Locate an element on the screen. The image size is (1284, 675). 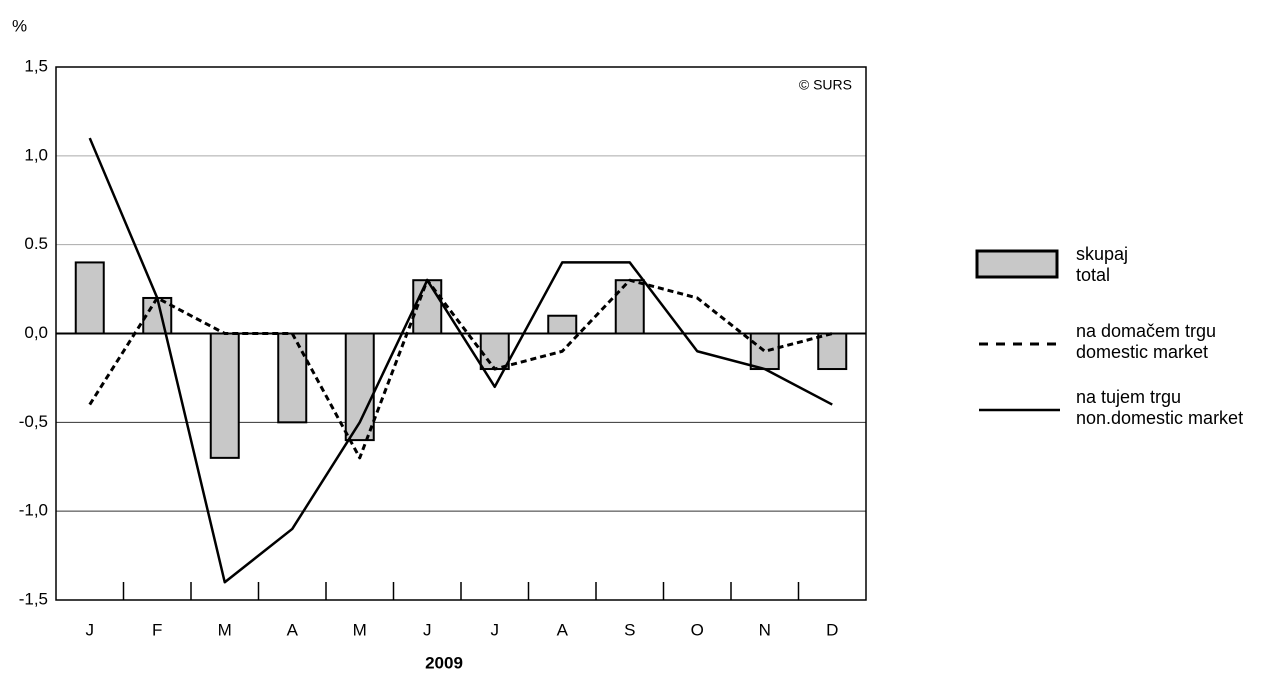
x-axis-label: 2009 is located at coordinates (444, 662).